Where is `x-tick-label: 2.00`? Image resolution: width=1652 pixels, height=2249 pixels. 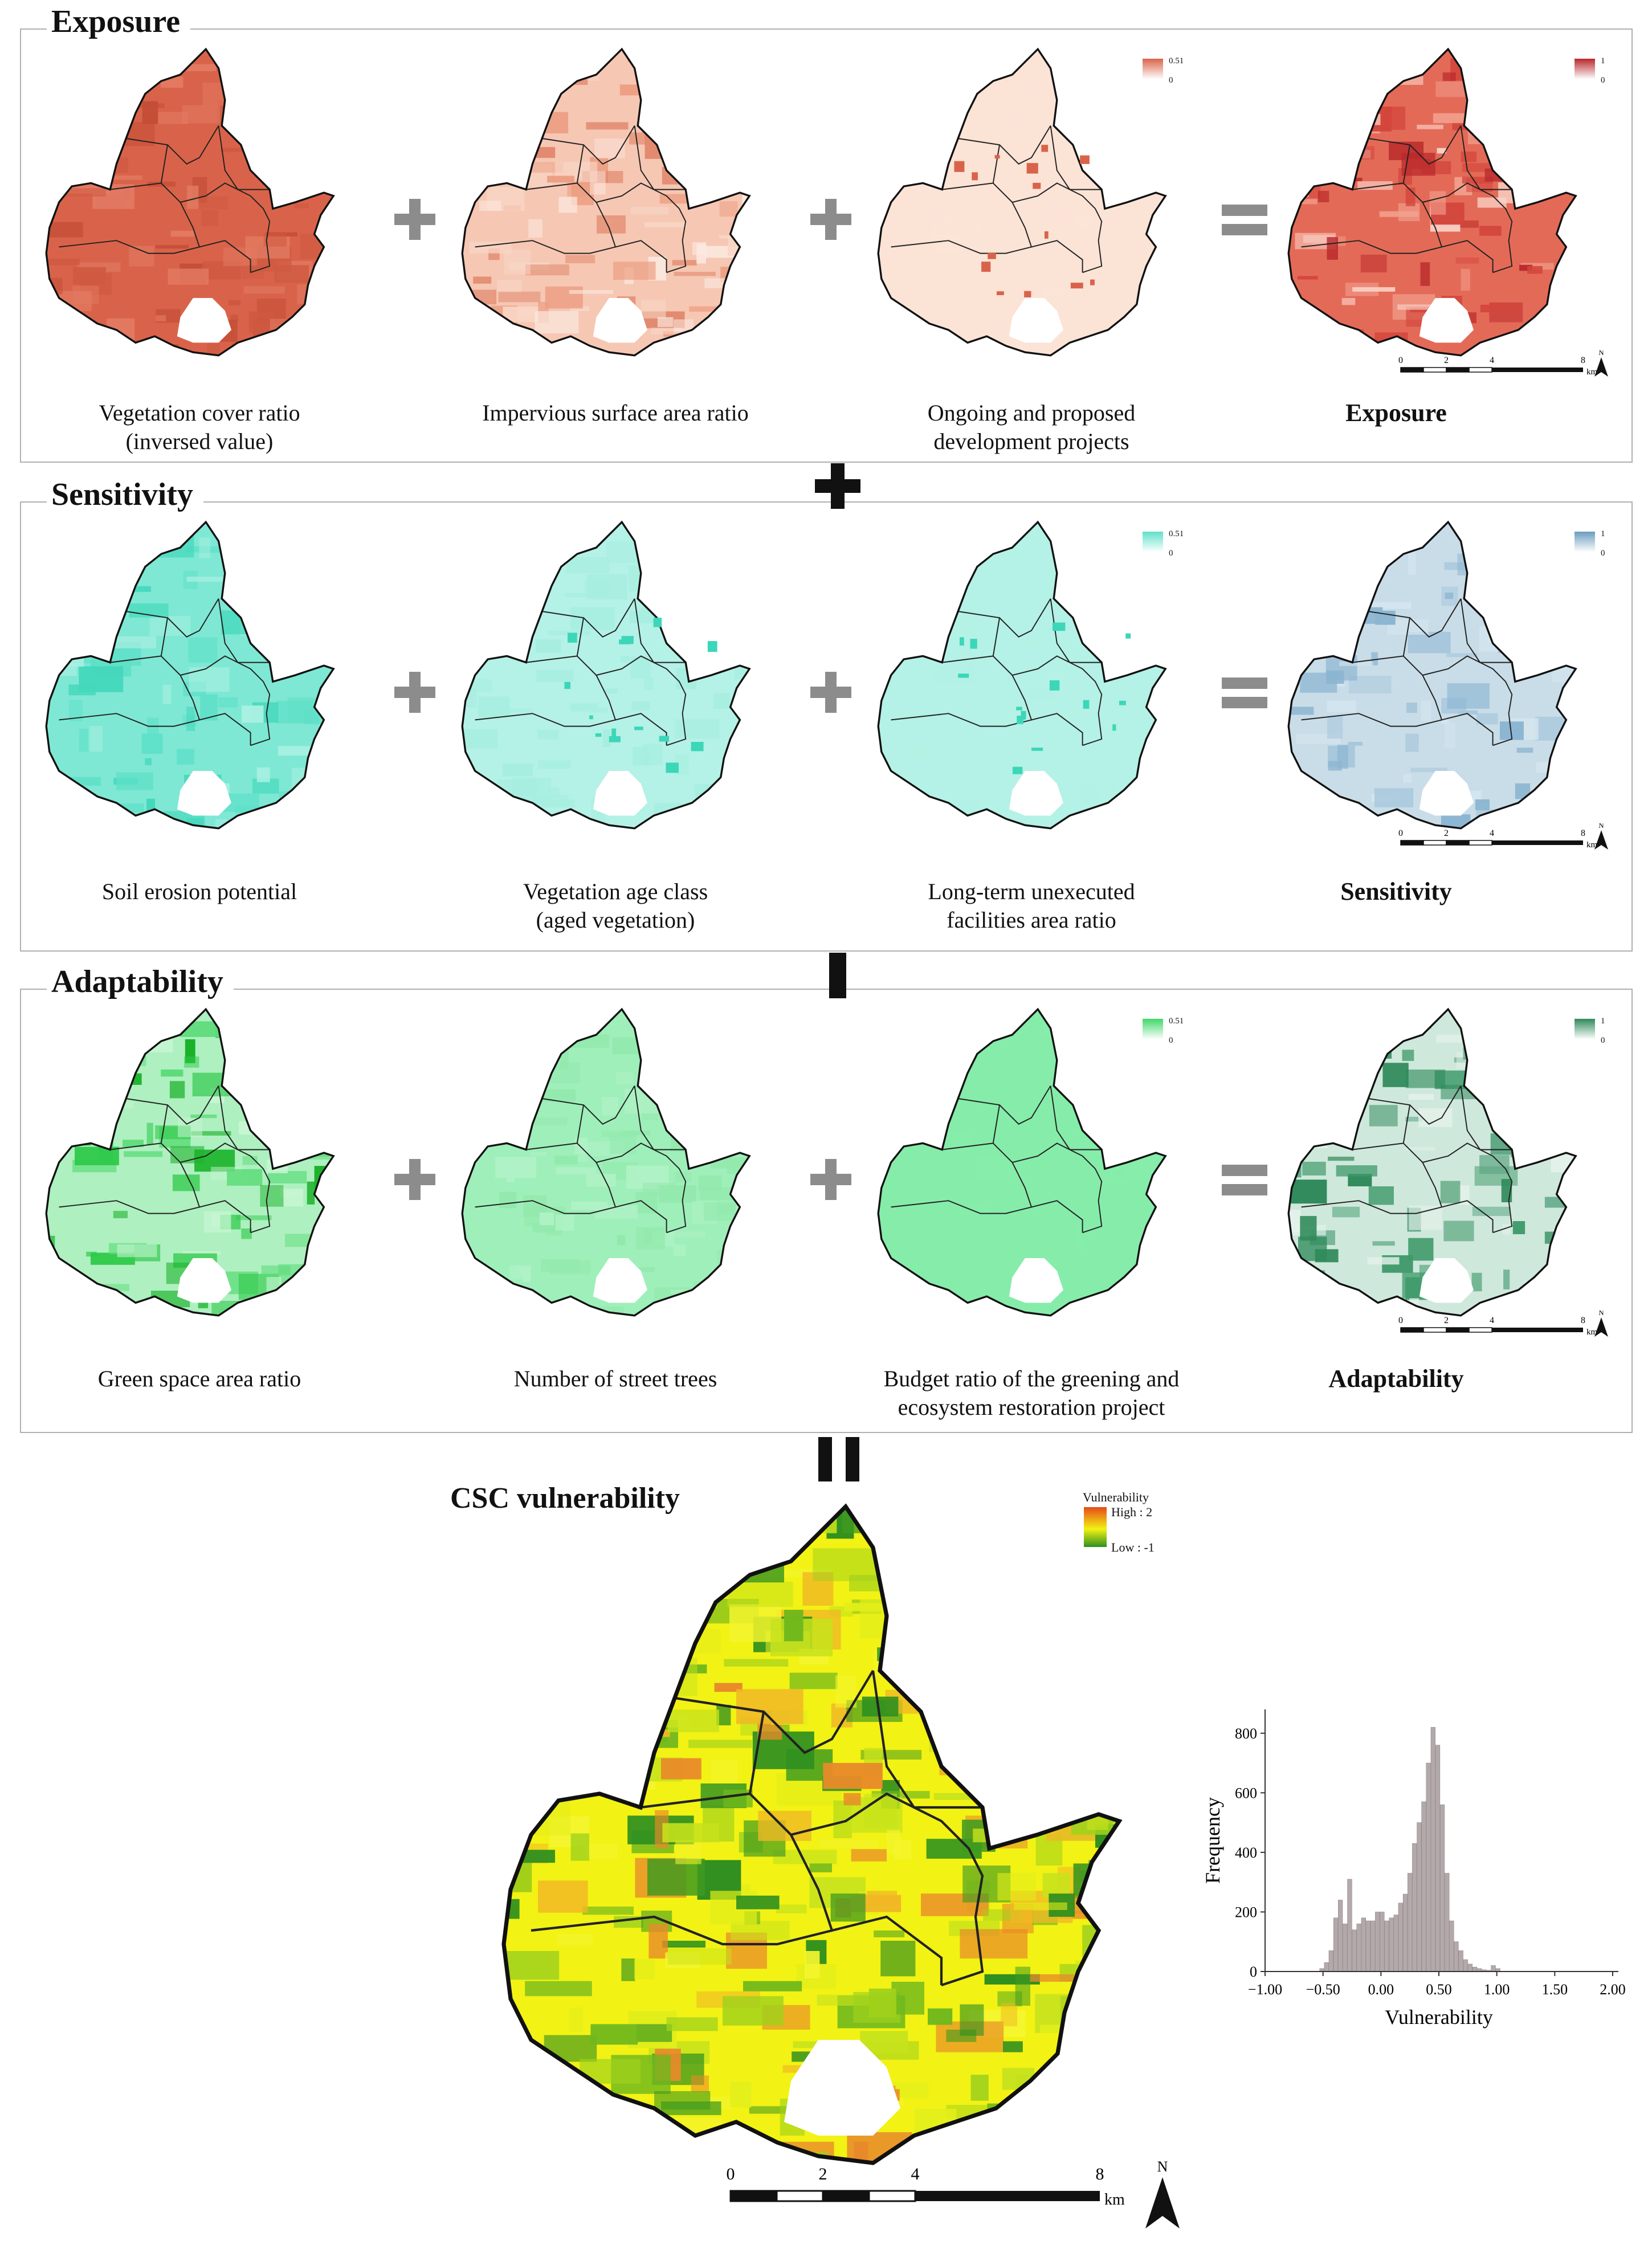
x-tick-label: 2.00 is located at coordinates (1613, 1989).